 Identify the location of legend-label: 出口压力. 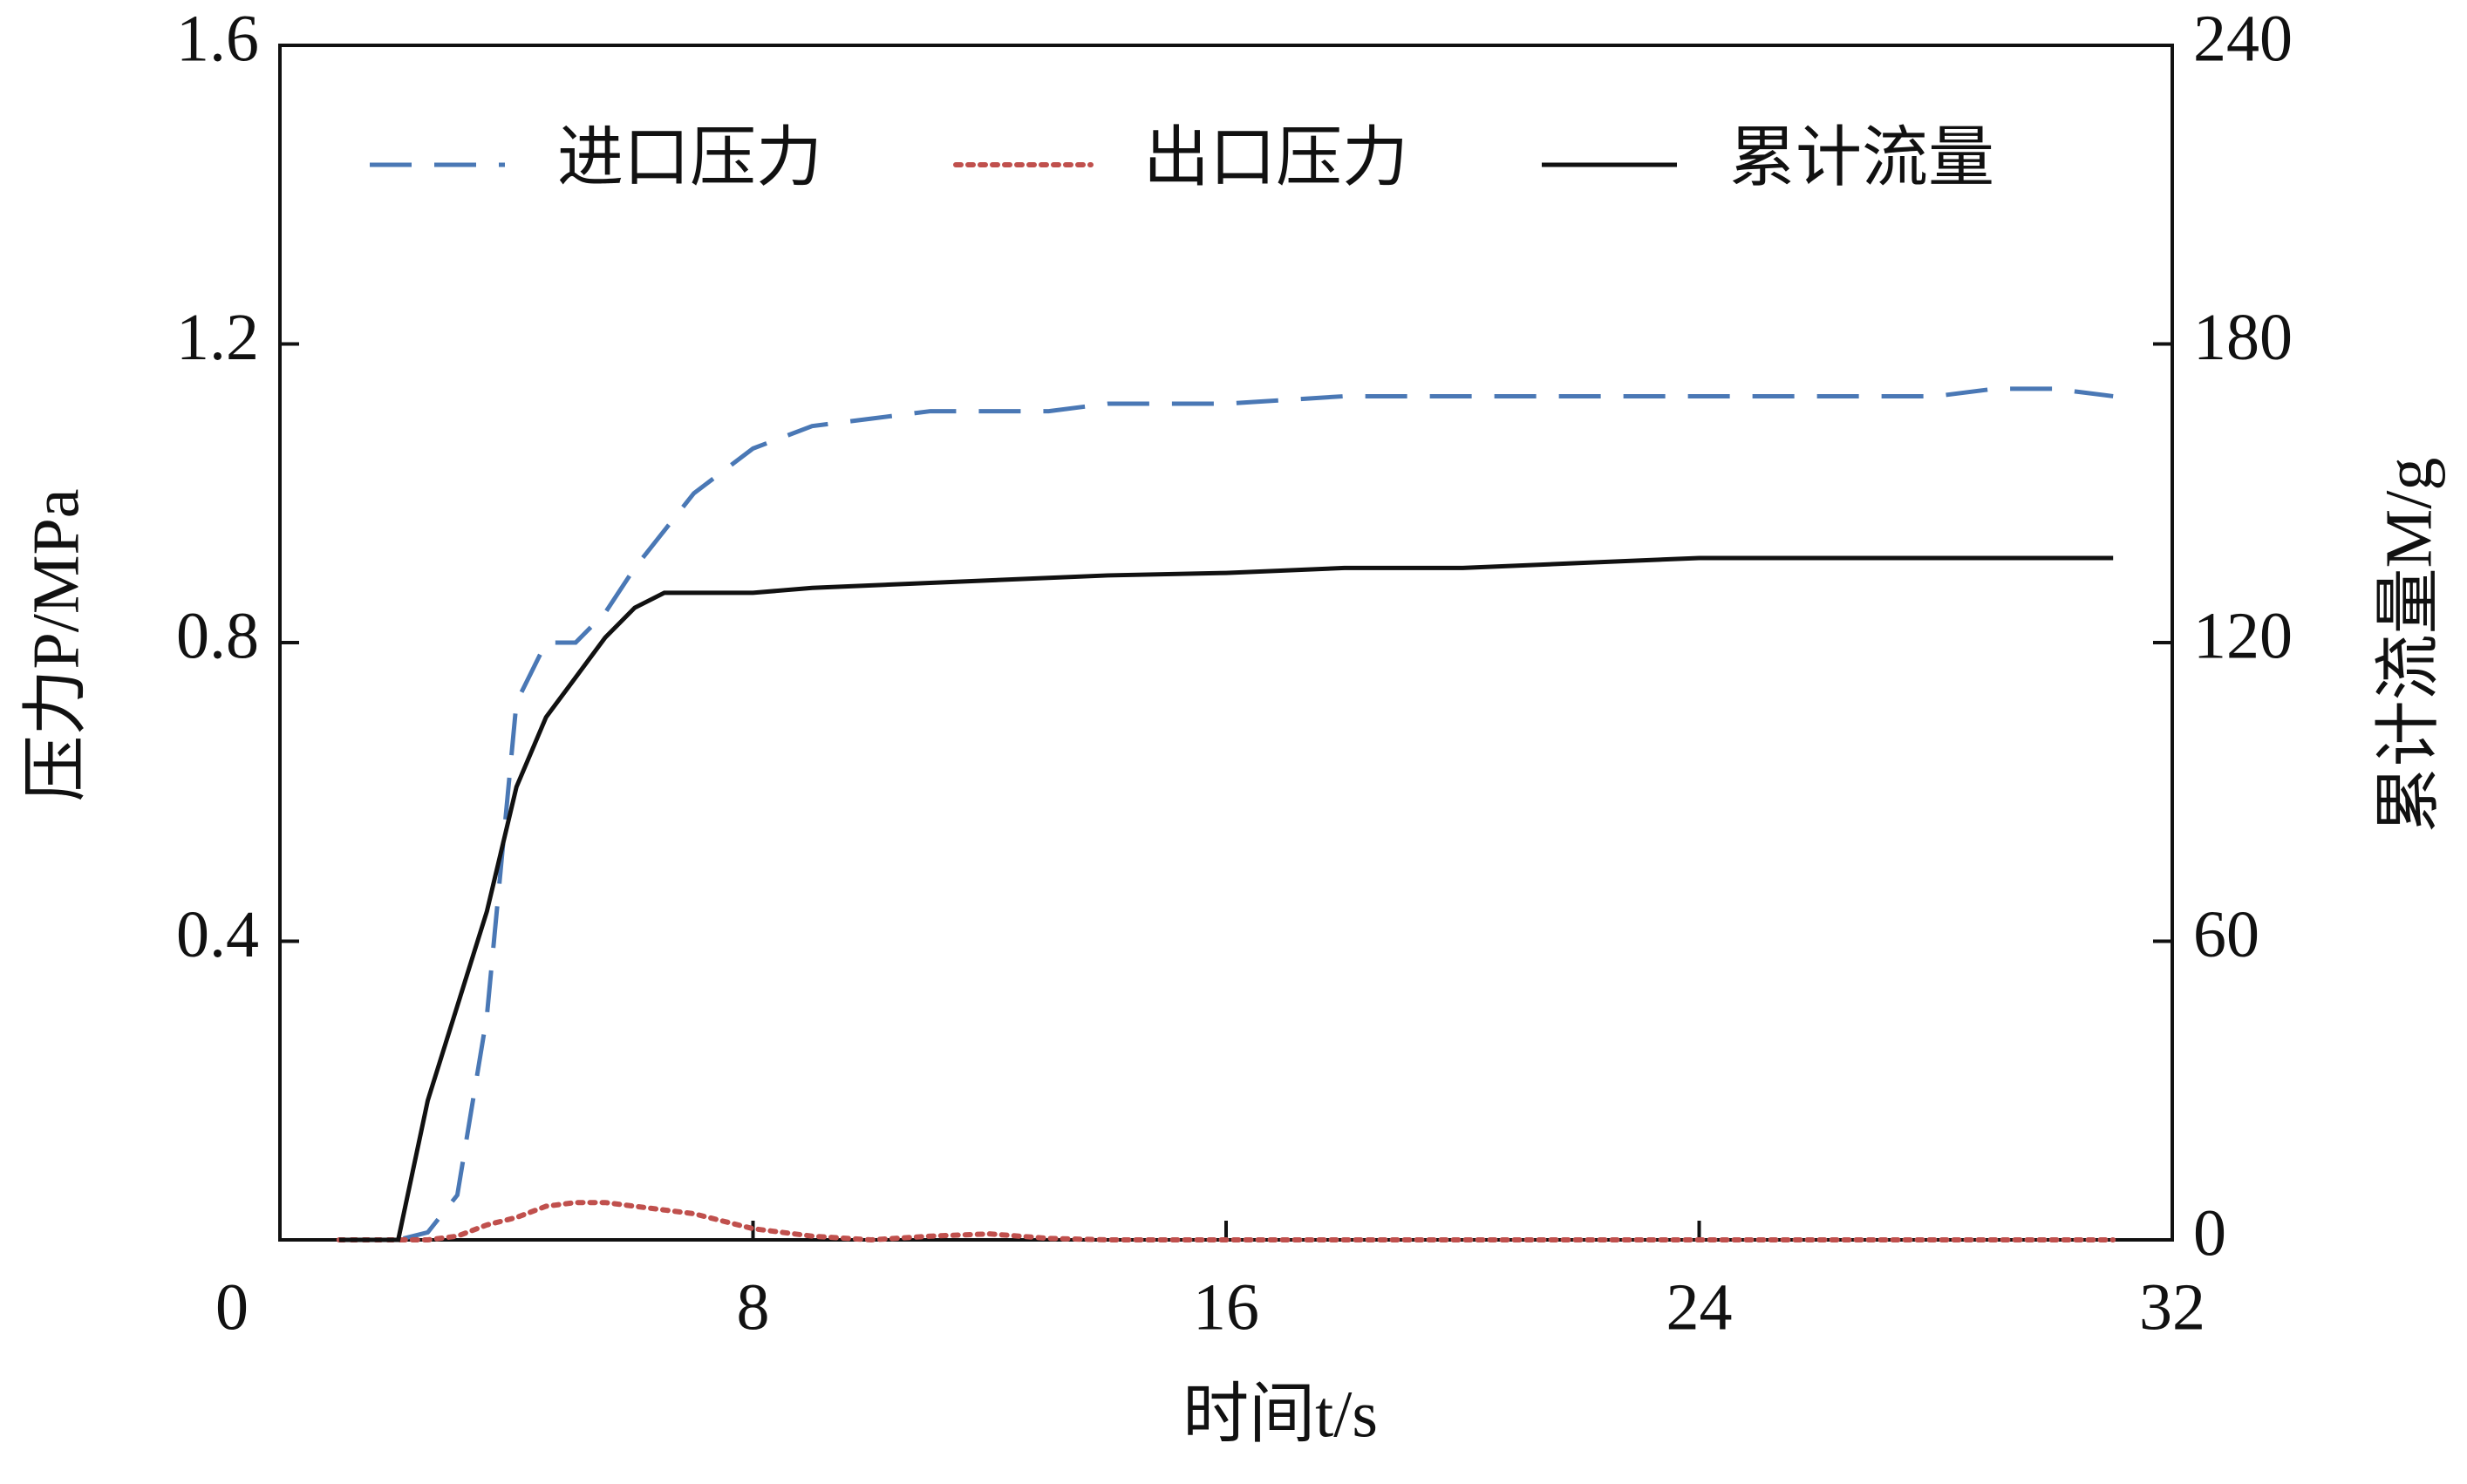
(1275, 157).